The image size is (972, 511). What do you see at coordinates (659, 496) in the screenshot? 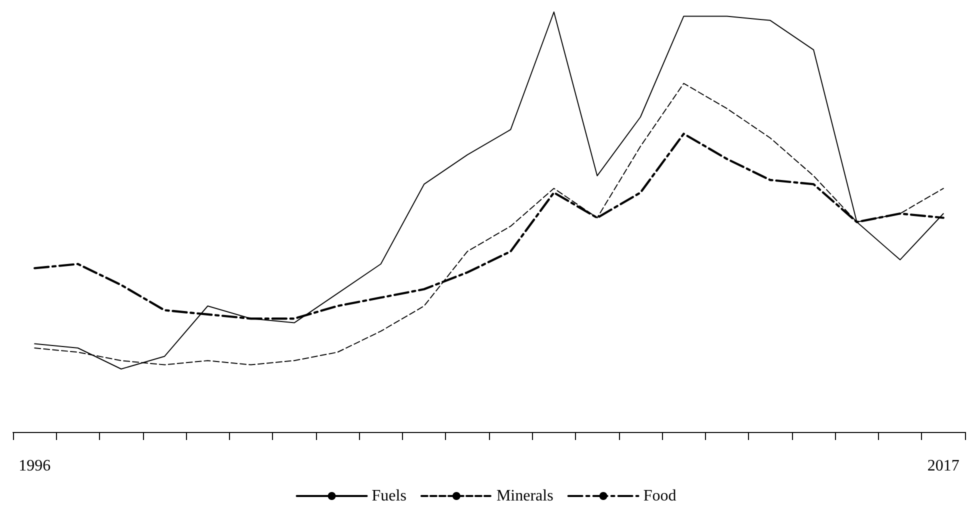
I see `legend-label: Food` at bounding box center [659, 496].